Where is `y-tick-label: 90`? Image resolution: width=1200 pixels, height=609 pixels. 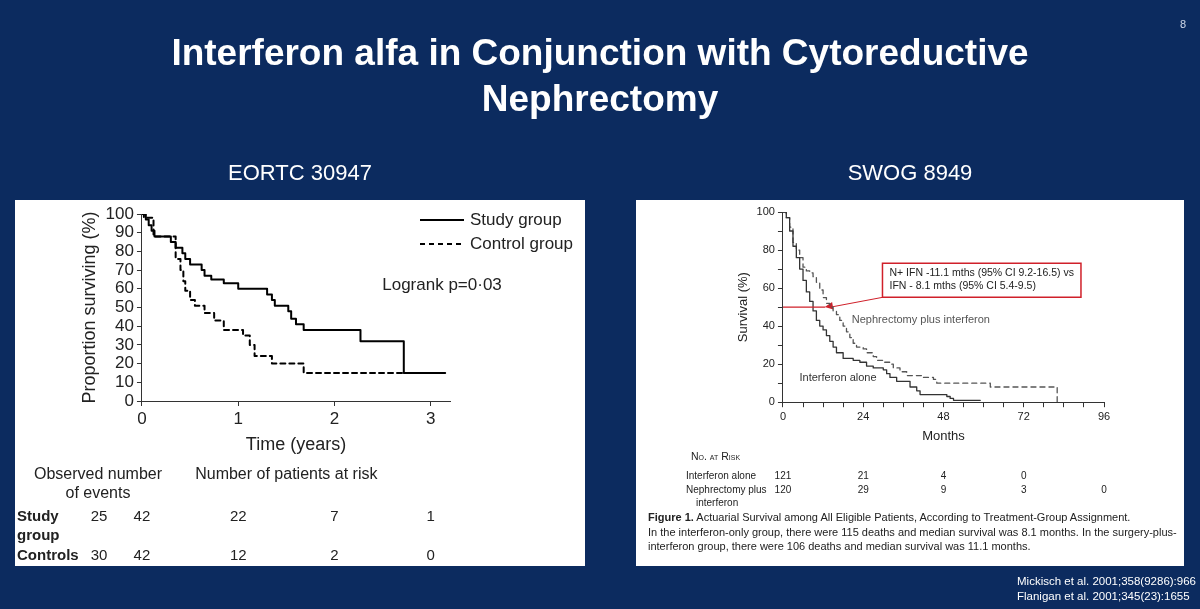
y-tick-label: 90 is located at coordinates (124, 232).